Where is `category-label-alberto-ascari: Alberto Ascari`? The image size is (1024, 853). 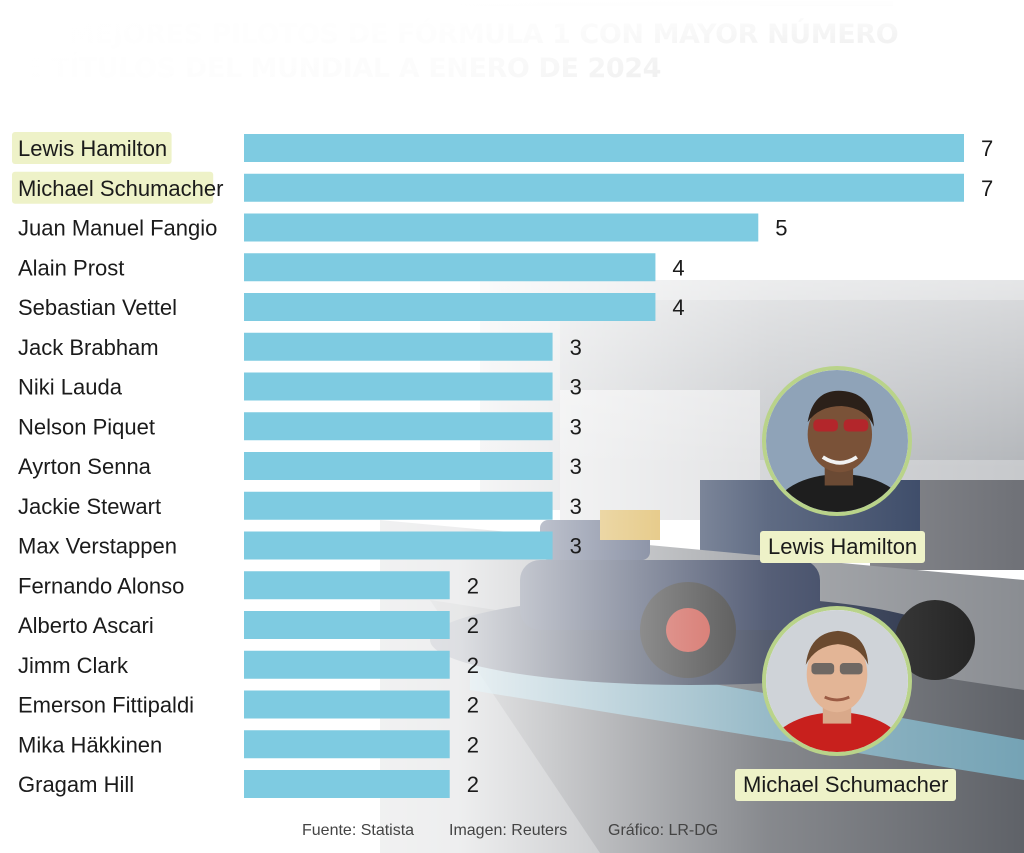
category-label-alberto-ascari: Alberto Ascari is located at coordinates (86, 625).